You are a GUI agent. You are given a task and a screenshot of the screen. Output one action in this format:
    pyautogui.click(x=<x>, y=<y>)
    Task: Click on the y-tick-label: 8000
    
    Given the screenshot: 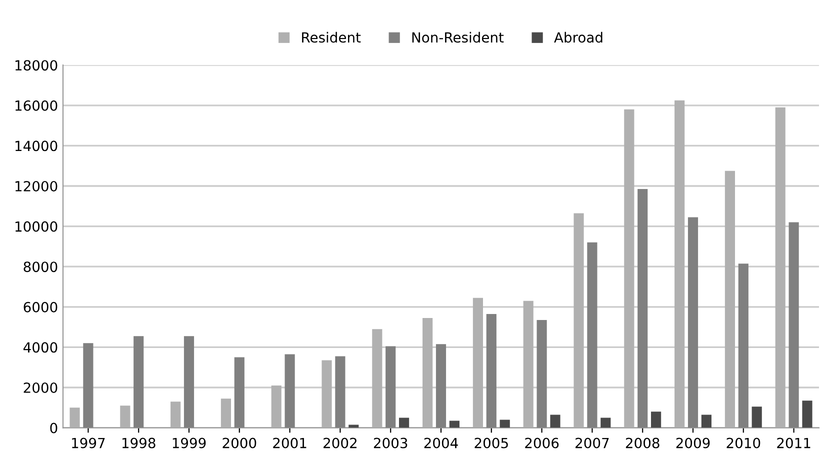 What is the action you would take?
    pyautogui.click(x=41, y=267)
    